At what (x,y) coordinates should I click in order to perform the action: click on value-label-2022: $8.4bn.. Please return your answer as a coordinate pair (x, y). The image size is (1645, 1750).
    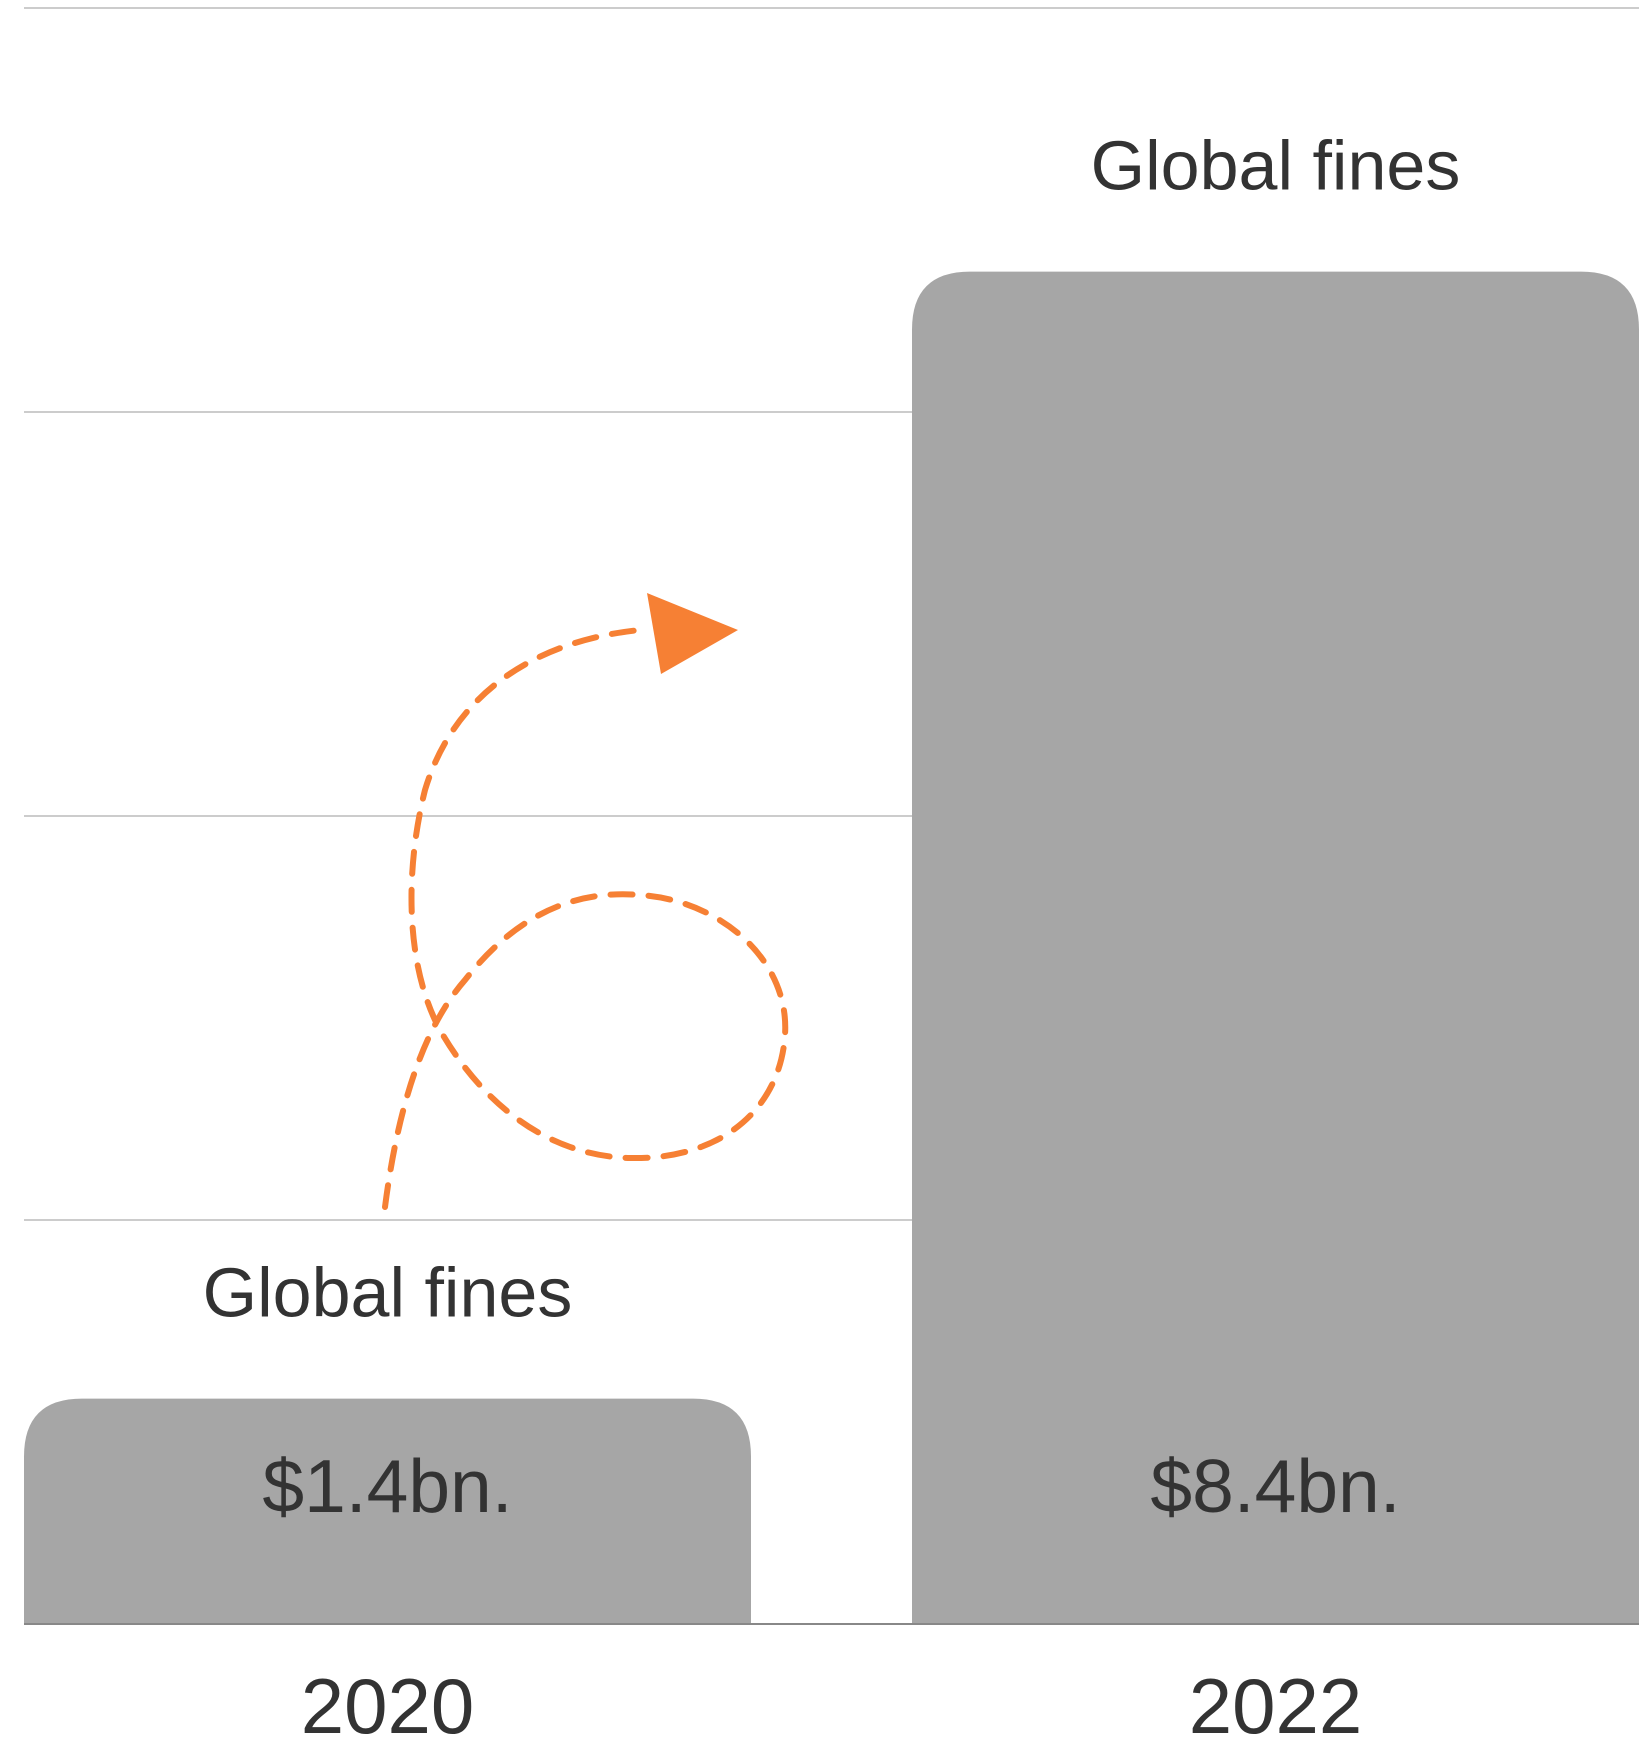
    Looking at the image, I should click on (1275, 1486).